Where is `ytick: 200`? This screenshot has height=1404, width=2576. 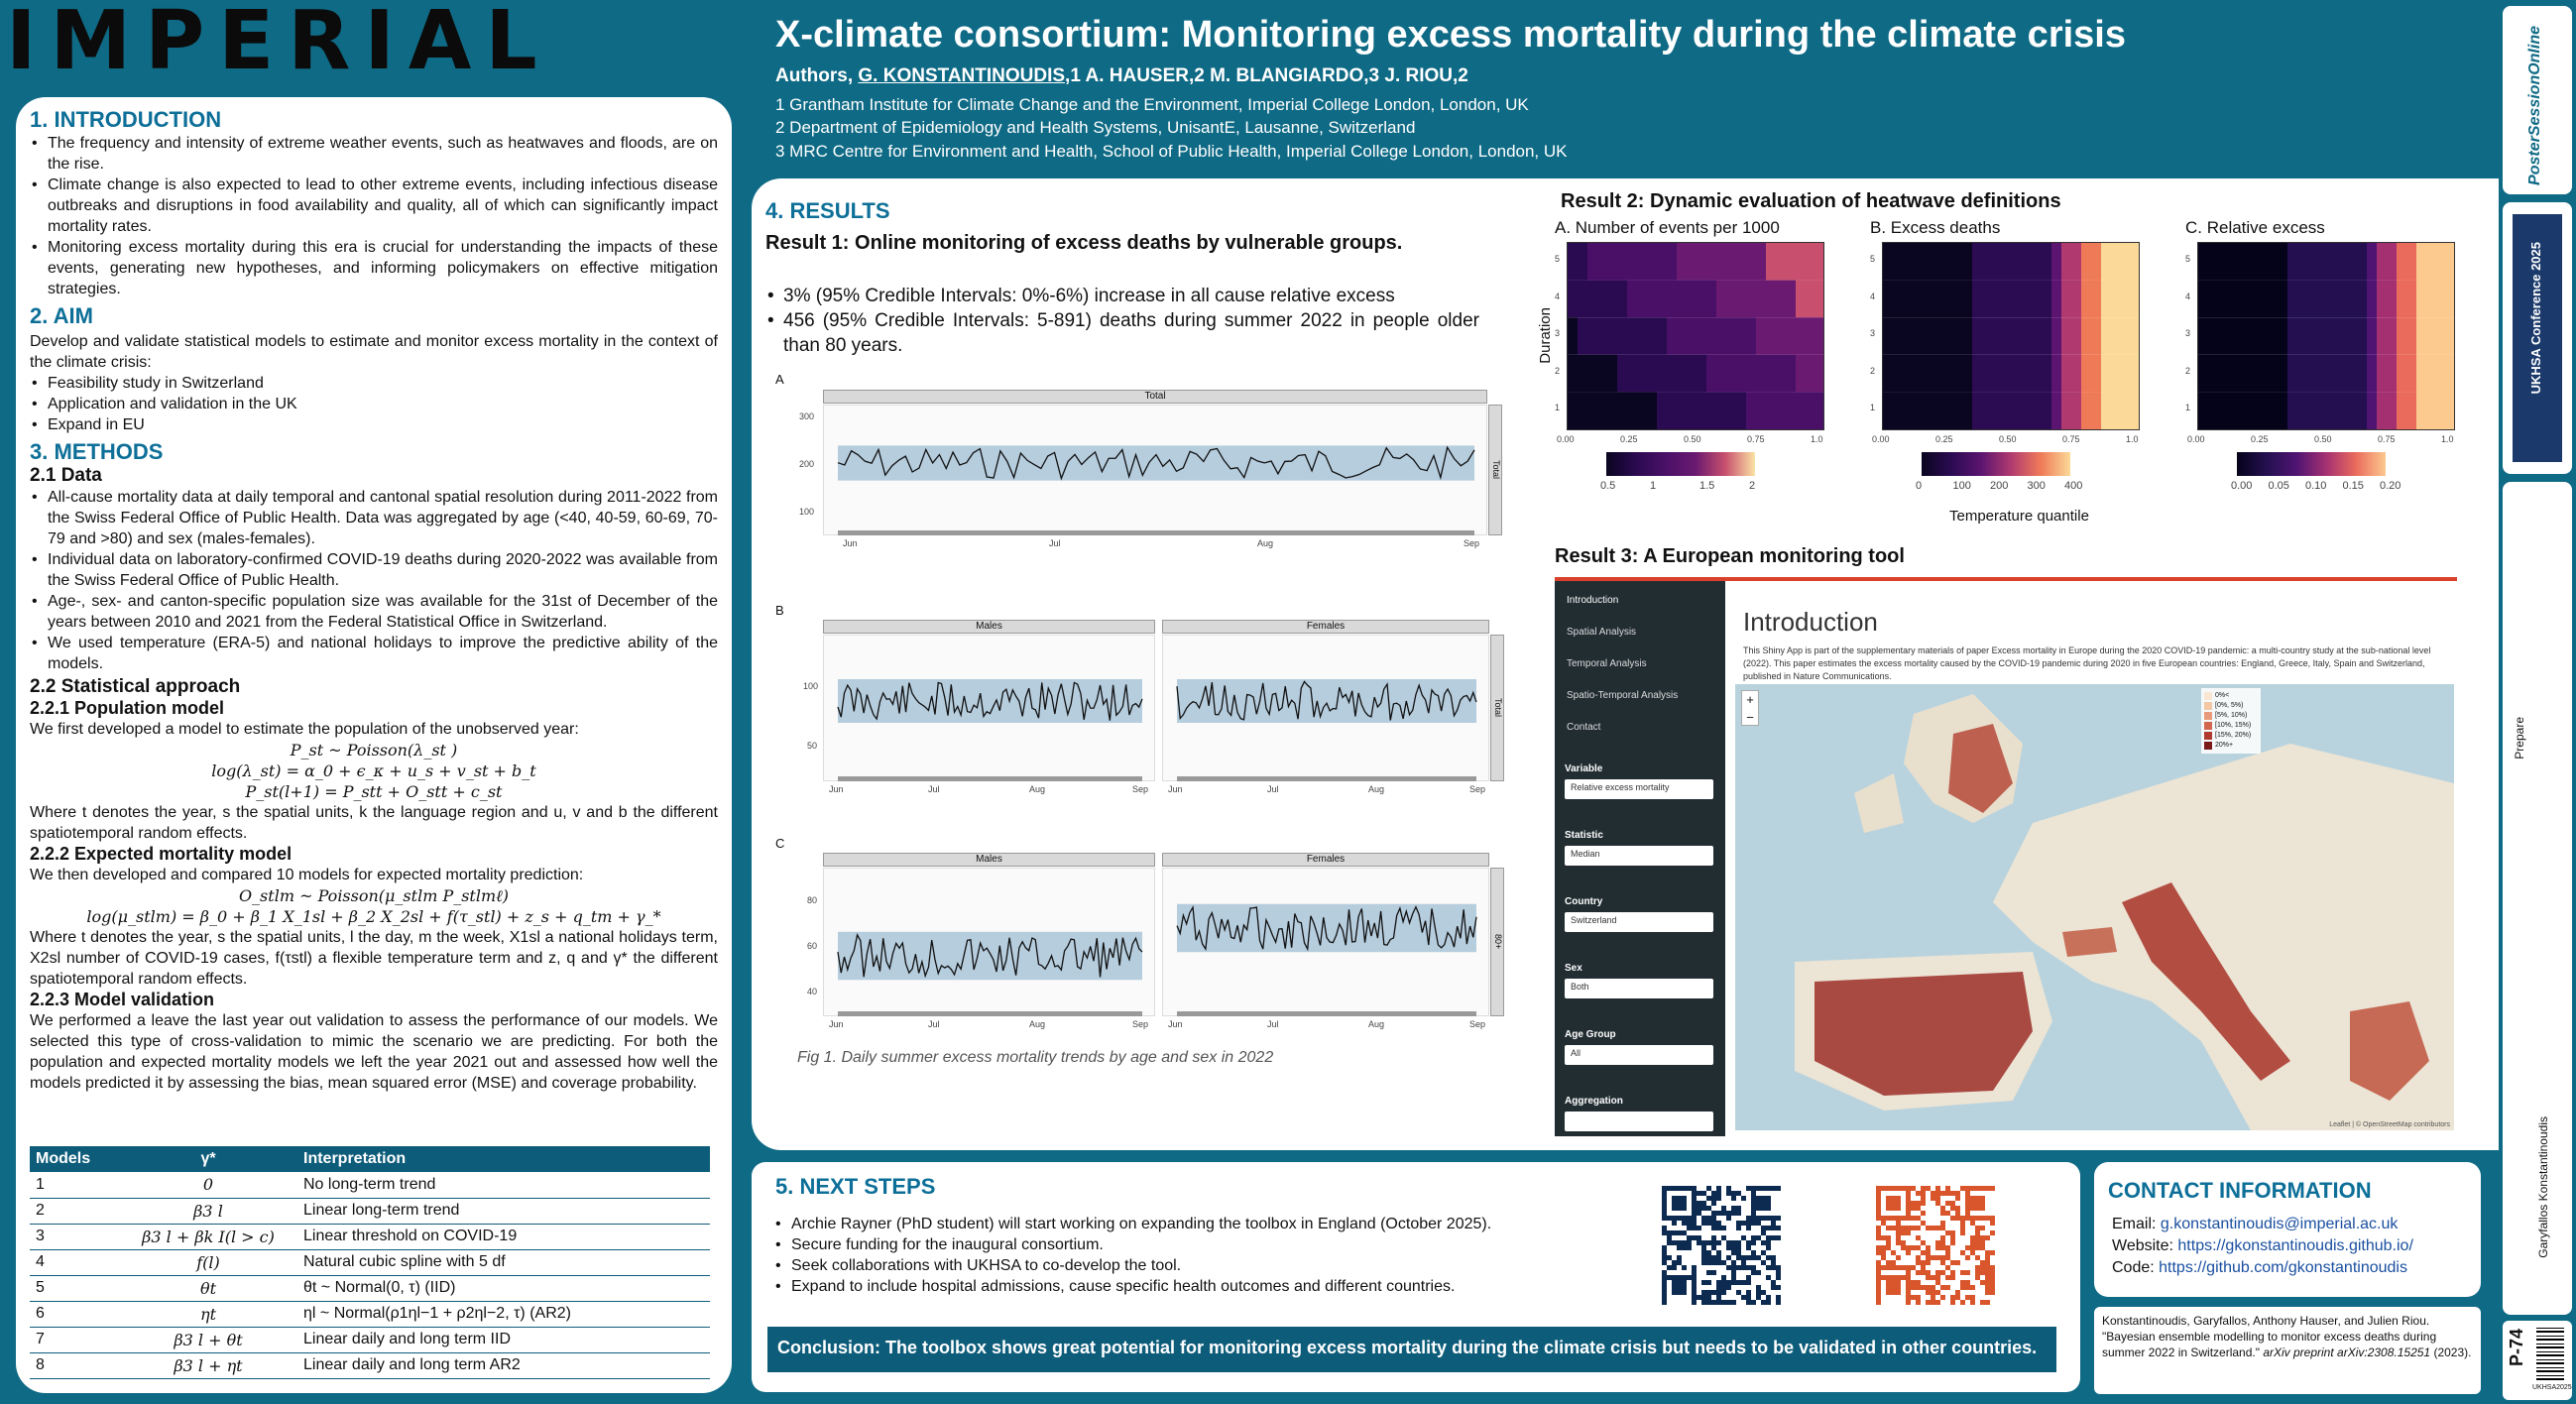
ytick: 200 is located at coordinates (807, 464).